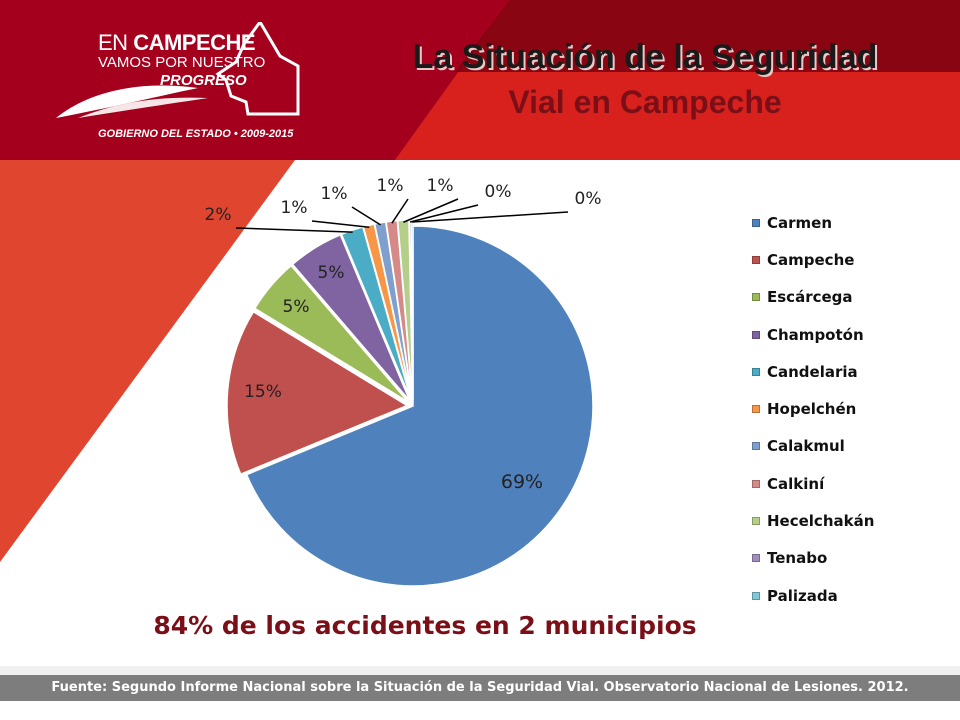 Image resolution: width=960 pixels, height=720 pixels. Describe the element at coordinates (645, 57) in the screenshot. I see `slide-title: La Situación de la Seguridad` at that location.